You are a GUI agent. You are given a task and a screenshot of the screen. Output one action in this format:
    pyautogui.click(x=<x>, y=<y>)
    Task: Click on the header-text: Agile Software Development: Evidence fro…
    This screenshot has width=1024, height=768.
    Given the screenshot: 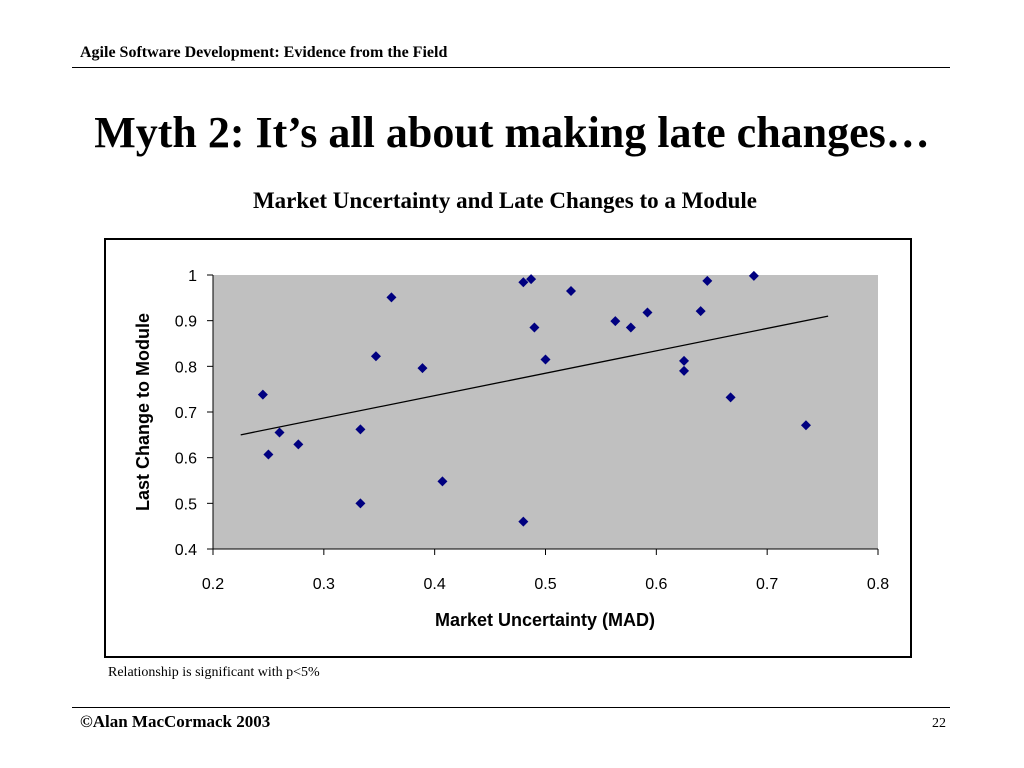 What is the action you would take?
    pyautogui.click(x=264, y=52)
    